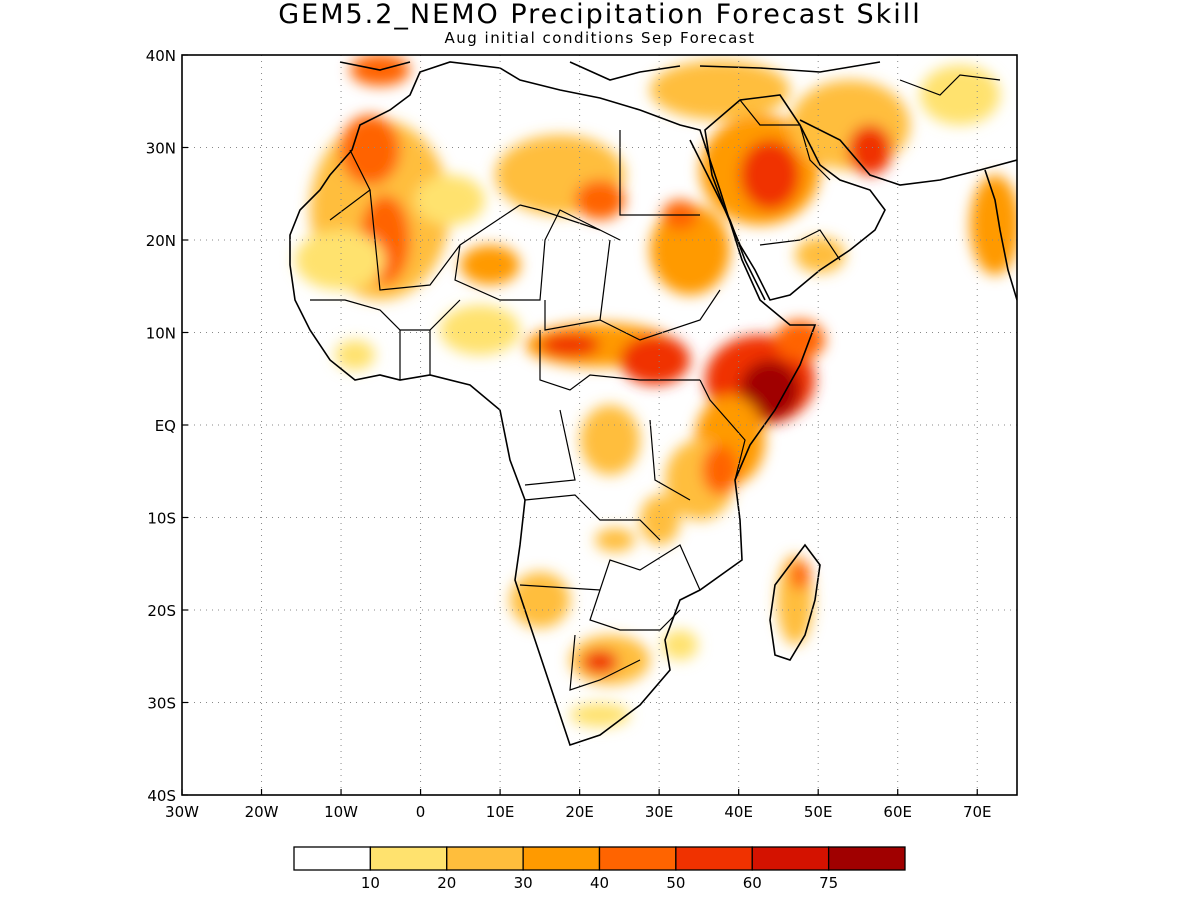 The height and width of the screenshot is (900, 1200). What do you see at coordinates (500, 812) in the screenshot?
I see `lon-tick-label: 10E` at bounding box center [500, 812].